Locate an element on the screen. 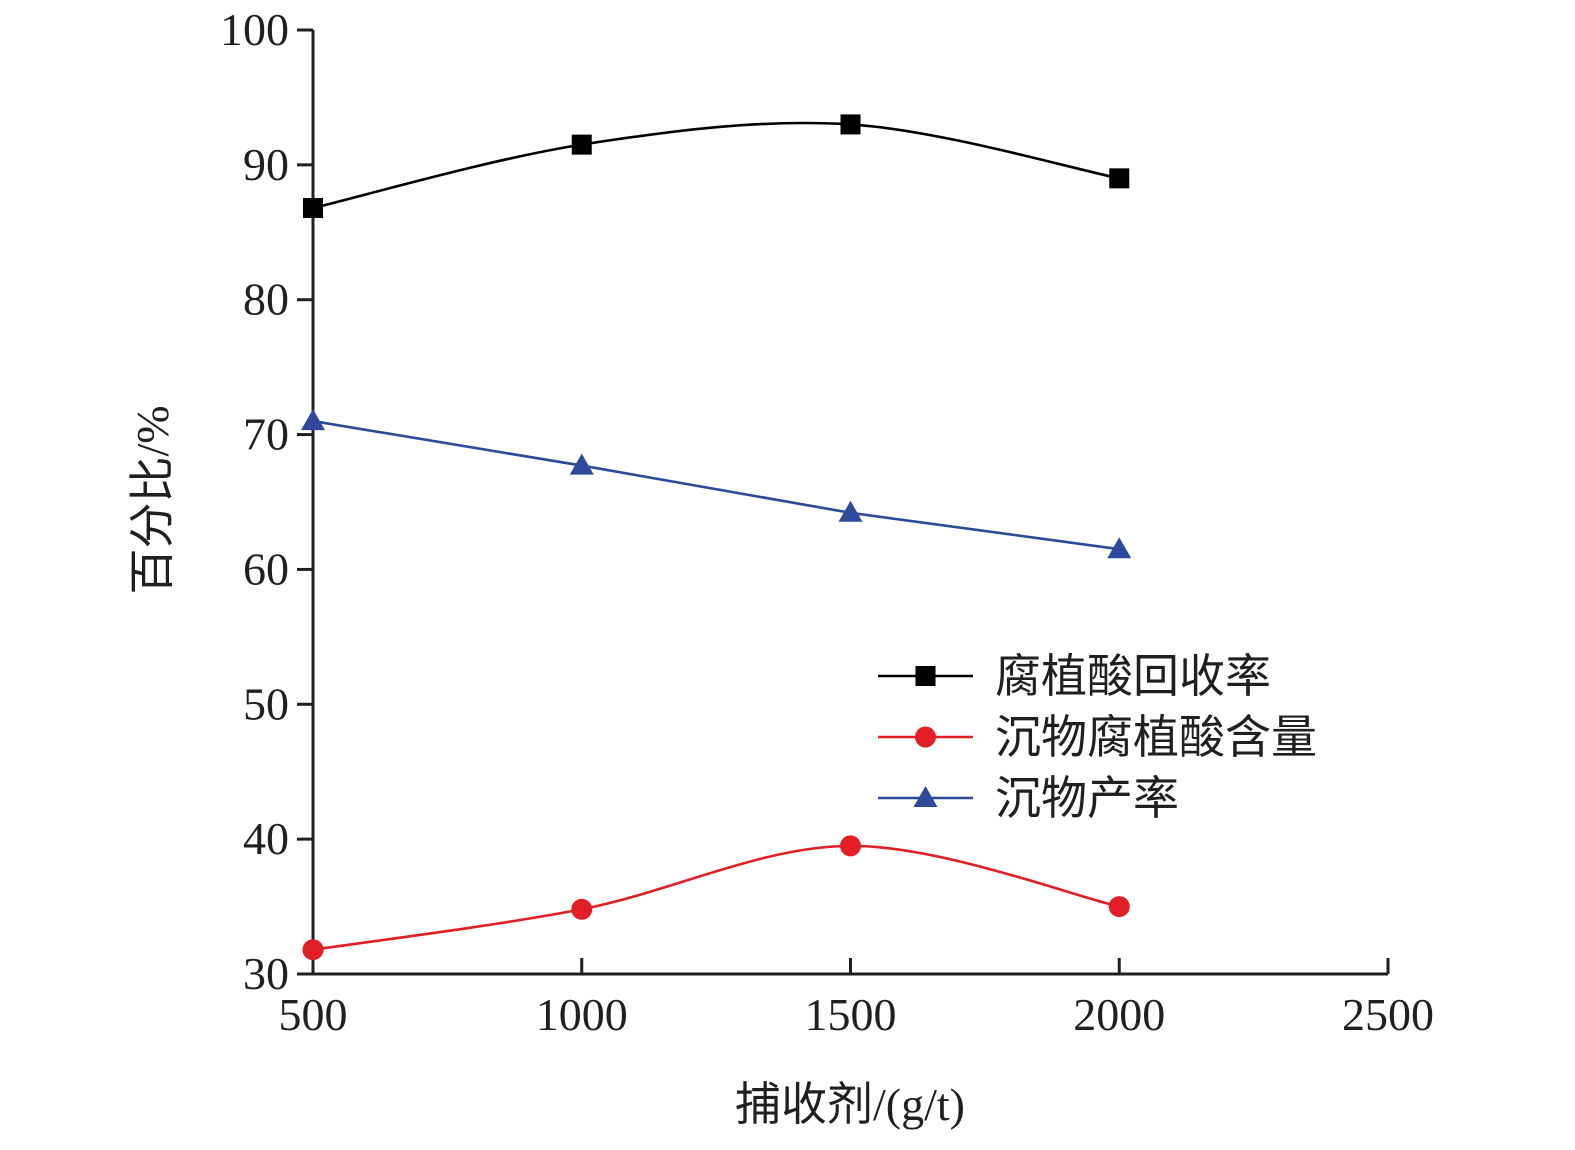  x-tick-label: 500 is located at coordinates (313, 1014).